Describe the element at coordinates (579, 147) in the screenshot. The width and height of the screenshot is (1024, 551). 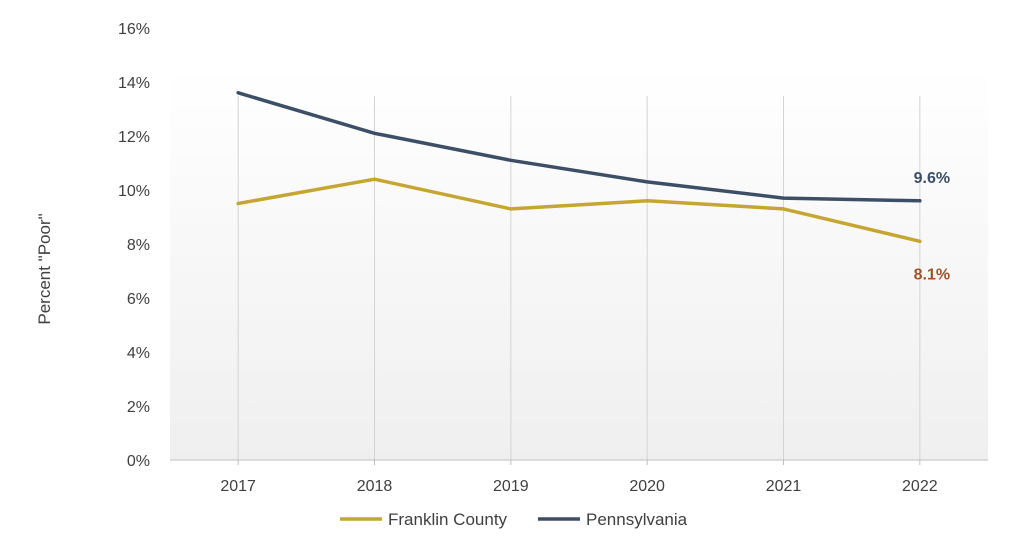
I see `series-line-pennsylvania` at that location.